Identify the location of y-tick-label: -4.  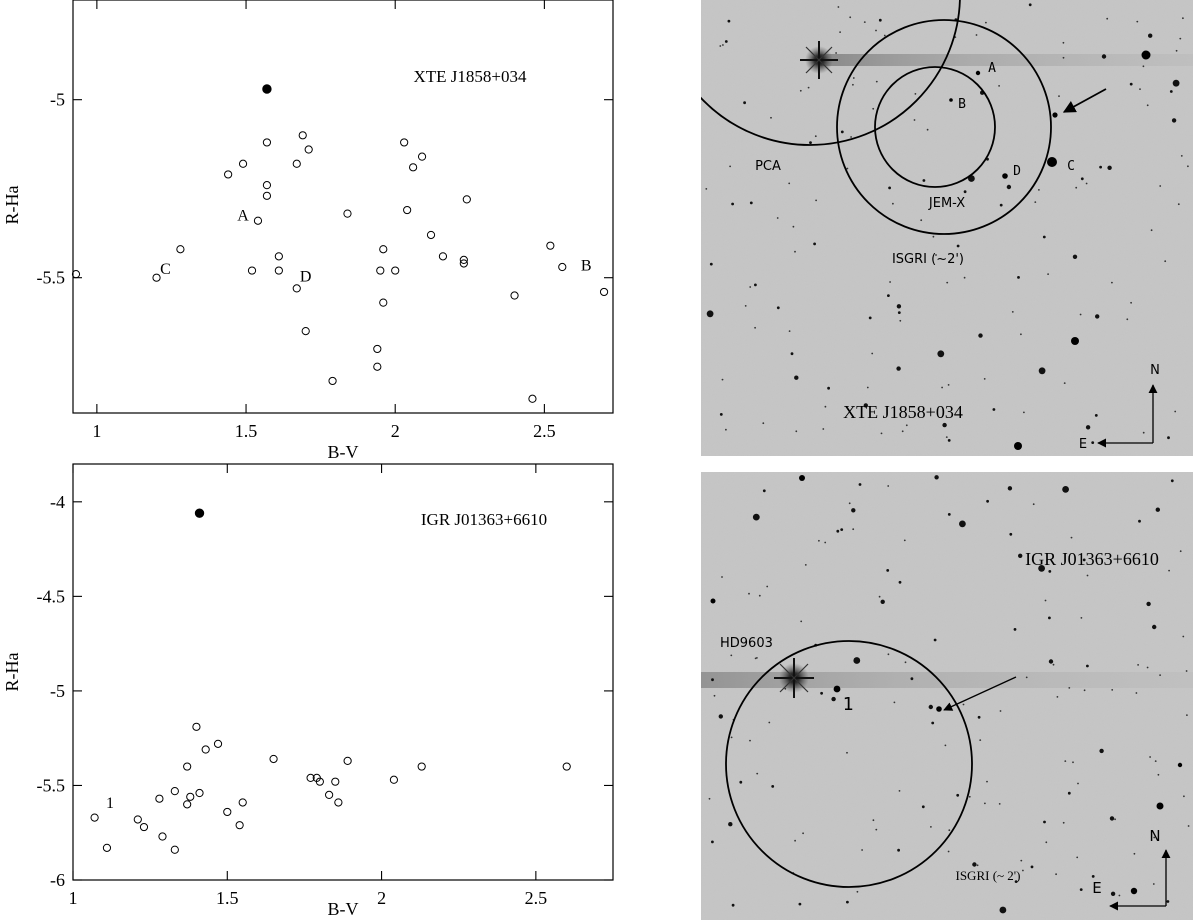
(57, 502).